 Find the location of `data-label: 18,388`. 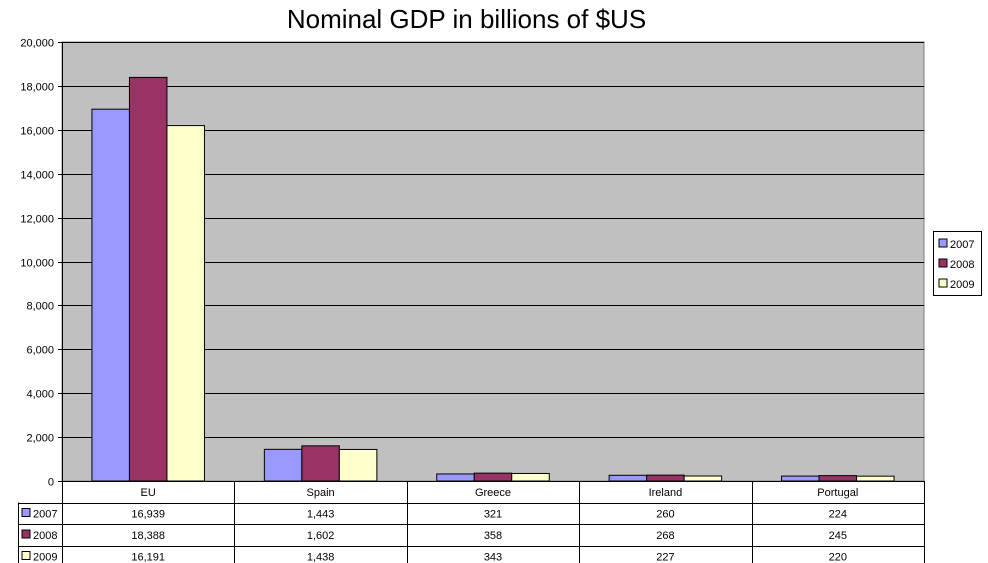

data-label: 18,388 is located at coordinates (148, 536).